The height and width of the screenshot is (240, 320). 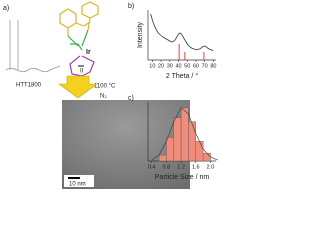 I want to click on y-axis-label: Intensity, so click(x=140, y=34).